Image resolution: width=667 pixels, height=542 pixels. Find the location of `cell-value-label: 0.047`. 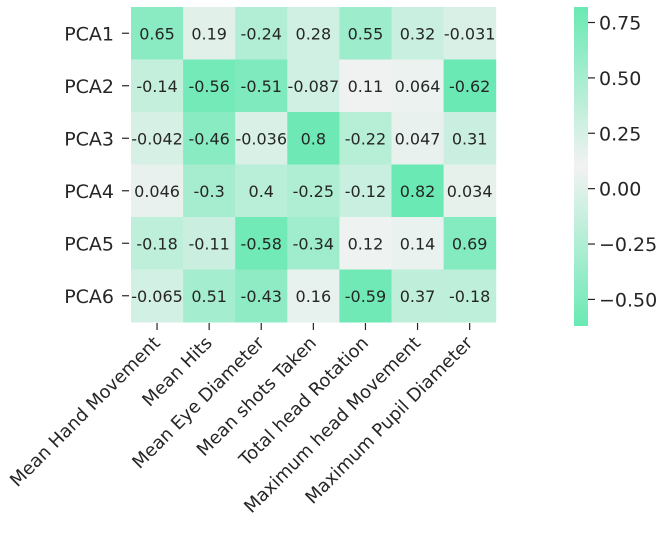

cell-value-label: 0.047 is located at coordinates (418, 138).